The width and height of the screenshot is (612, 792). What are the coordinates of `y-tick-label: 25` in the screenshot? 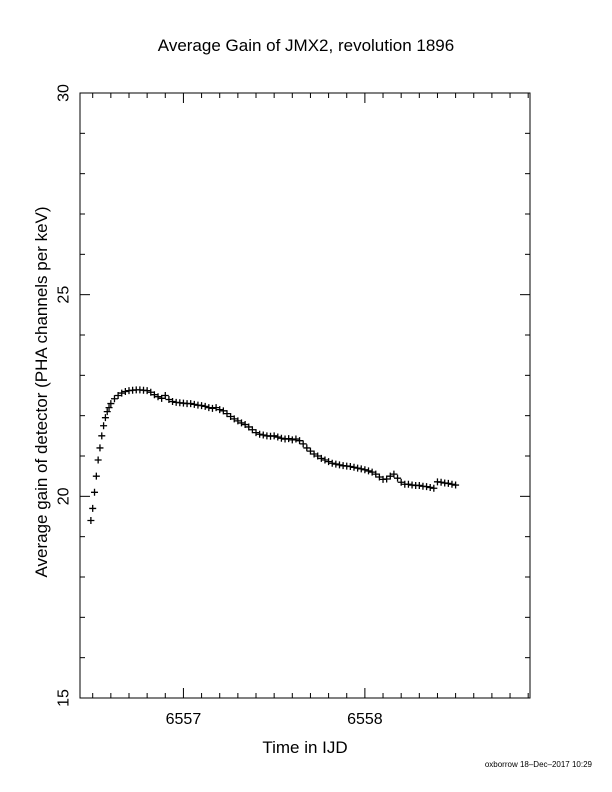 It's located at (64, 295).